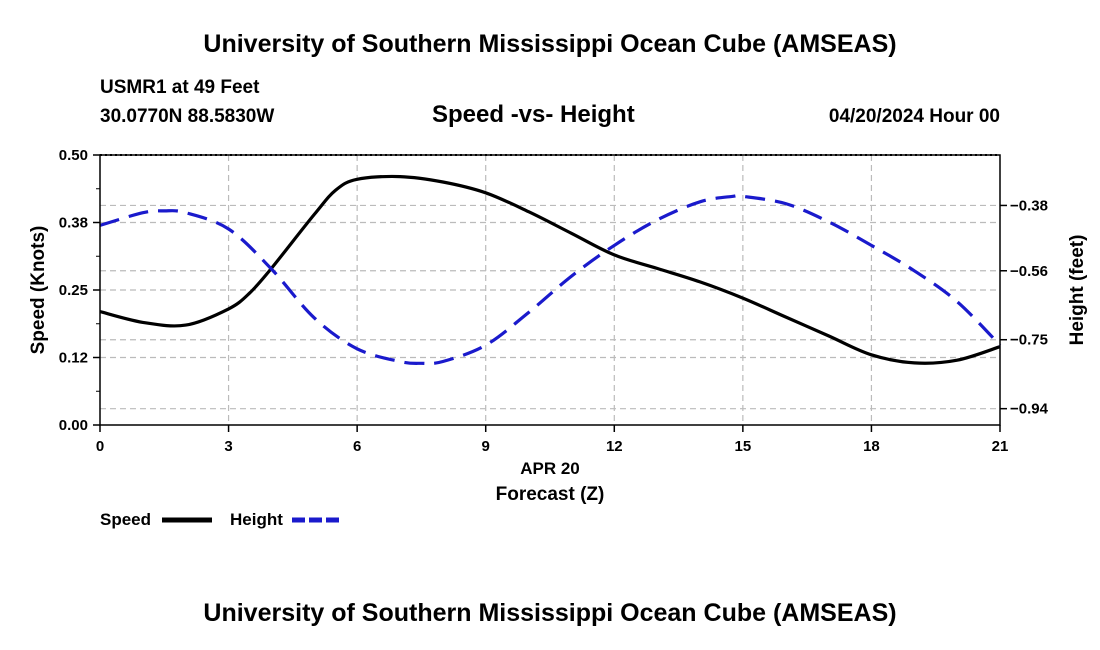 The width and height of the screenshot is (1100, 650). Describe the element at coordinates (743, 446) in the screenshot. I see `x-tick-label: 15` at that location.